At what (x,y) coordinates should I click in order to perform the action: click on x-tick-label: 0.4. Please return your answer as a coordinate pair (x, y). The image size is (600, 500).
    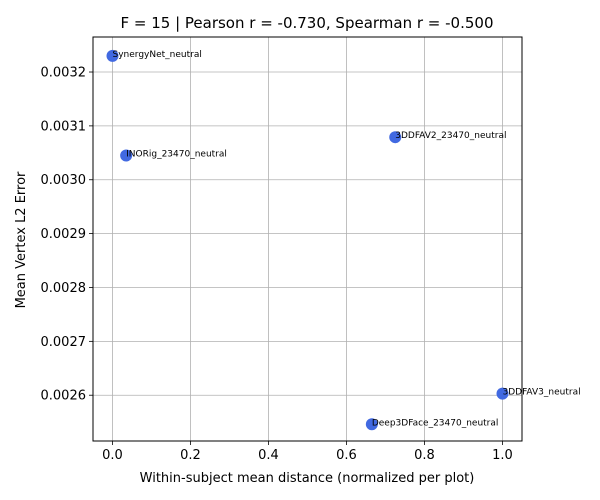
    Looking at the image, I should click on (268, 455).